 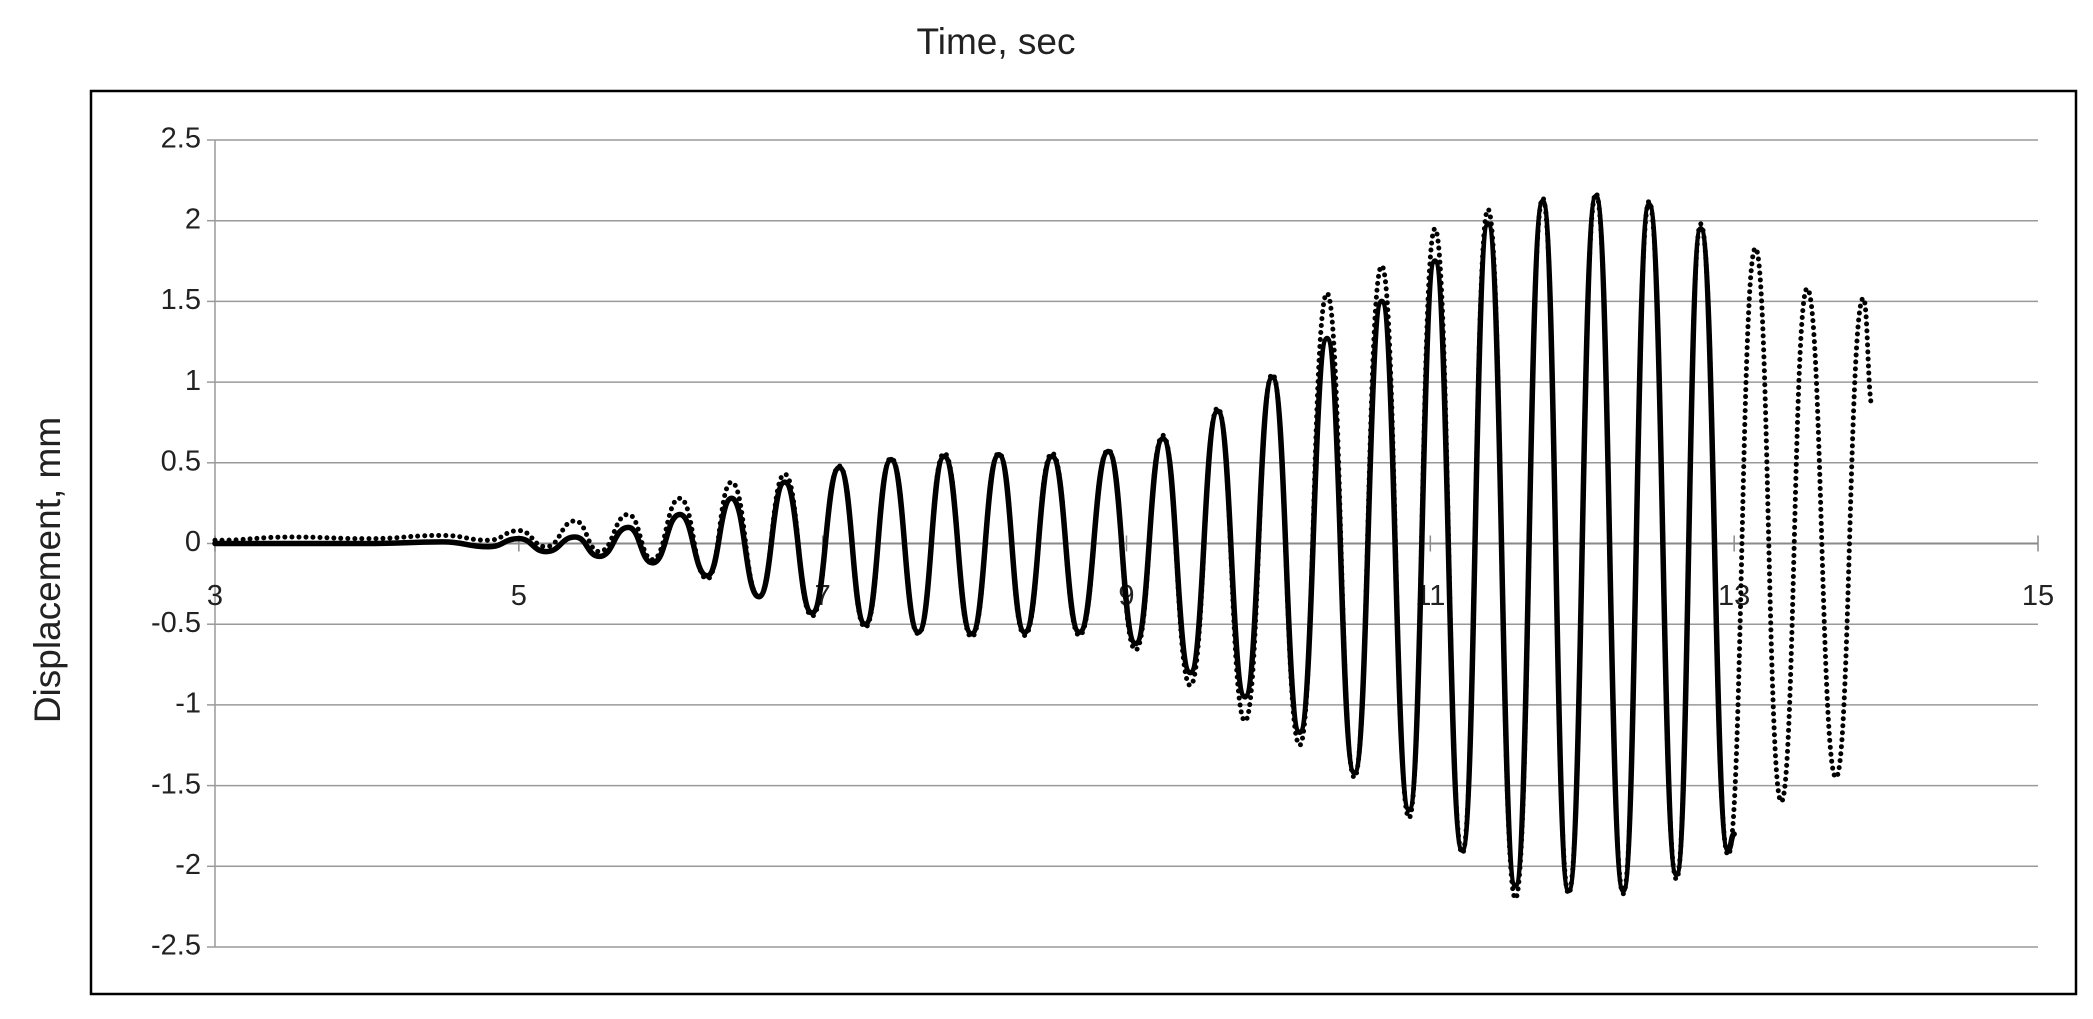 What do you see at coordinates (181, 461) in the screenshot?
I see `y-tick-label: 0.5` at bounding box center [181, 461].